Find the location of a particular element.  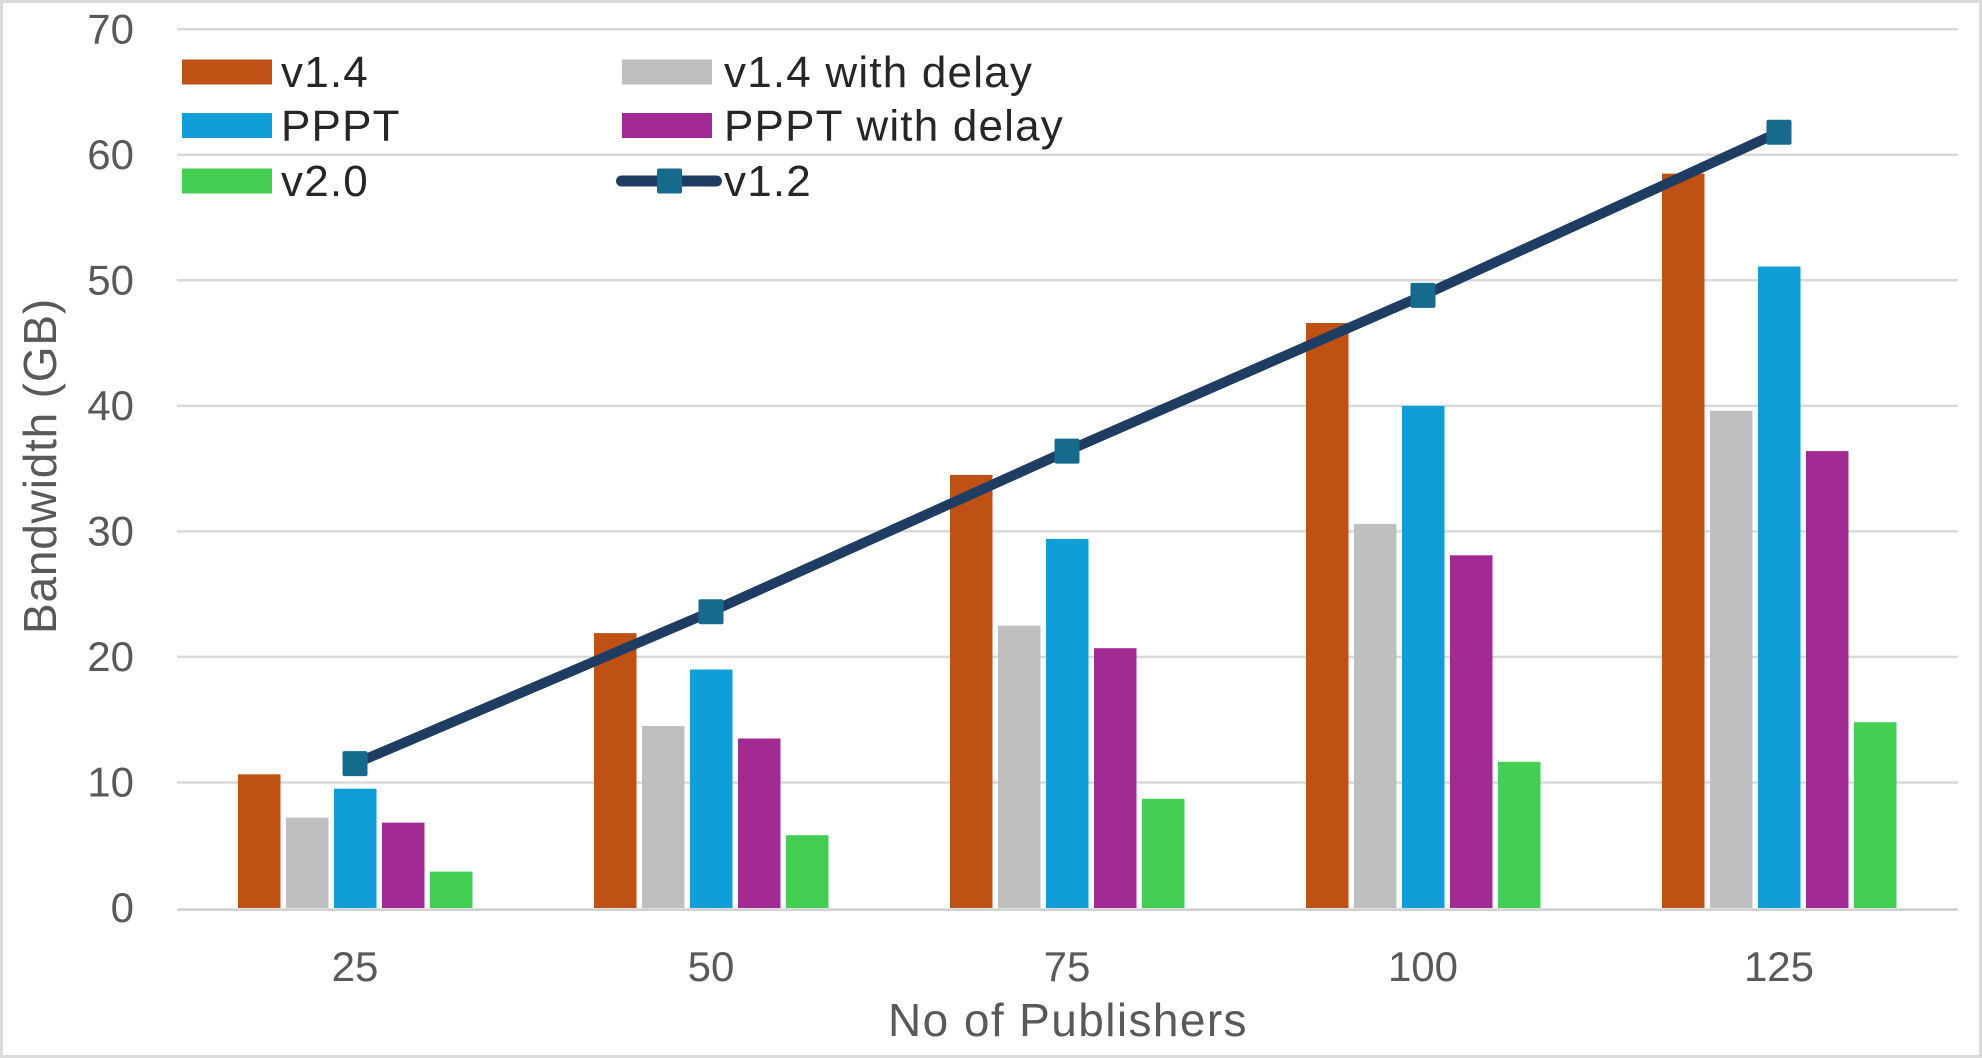

svg-text: 125 is located at coordinates (1779, 966).